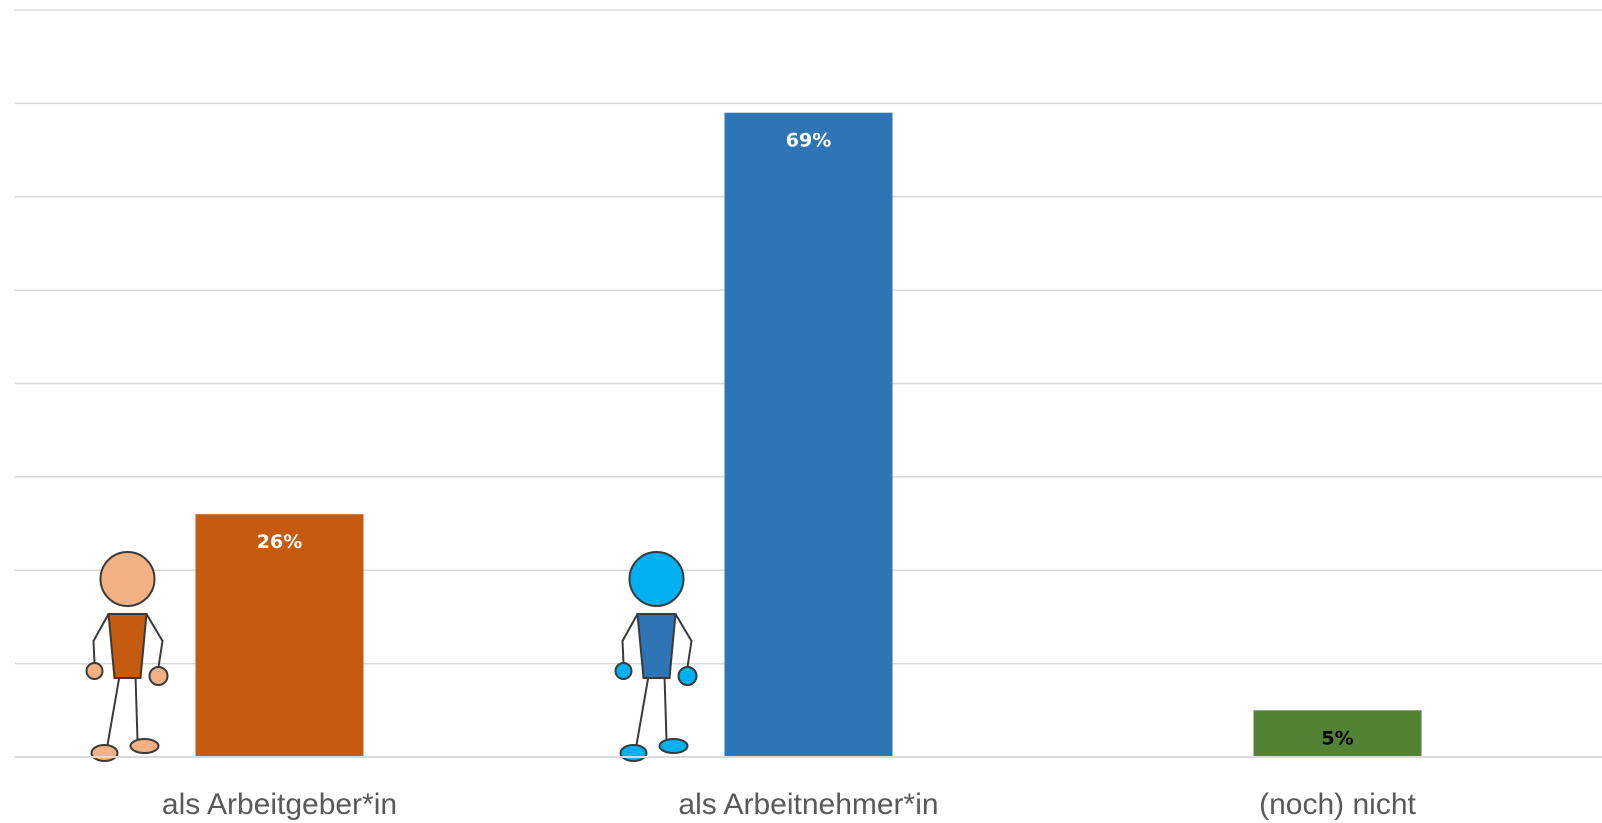 The width and height of the screenshot is (1602, 823). I want to click on bar-value-label: 69%, so click(808, 141).